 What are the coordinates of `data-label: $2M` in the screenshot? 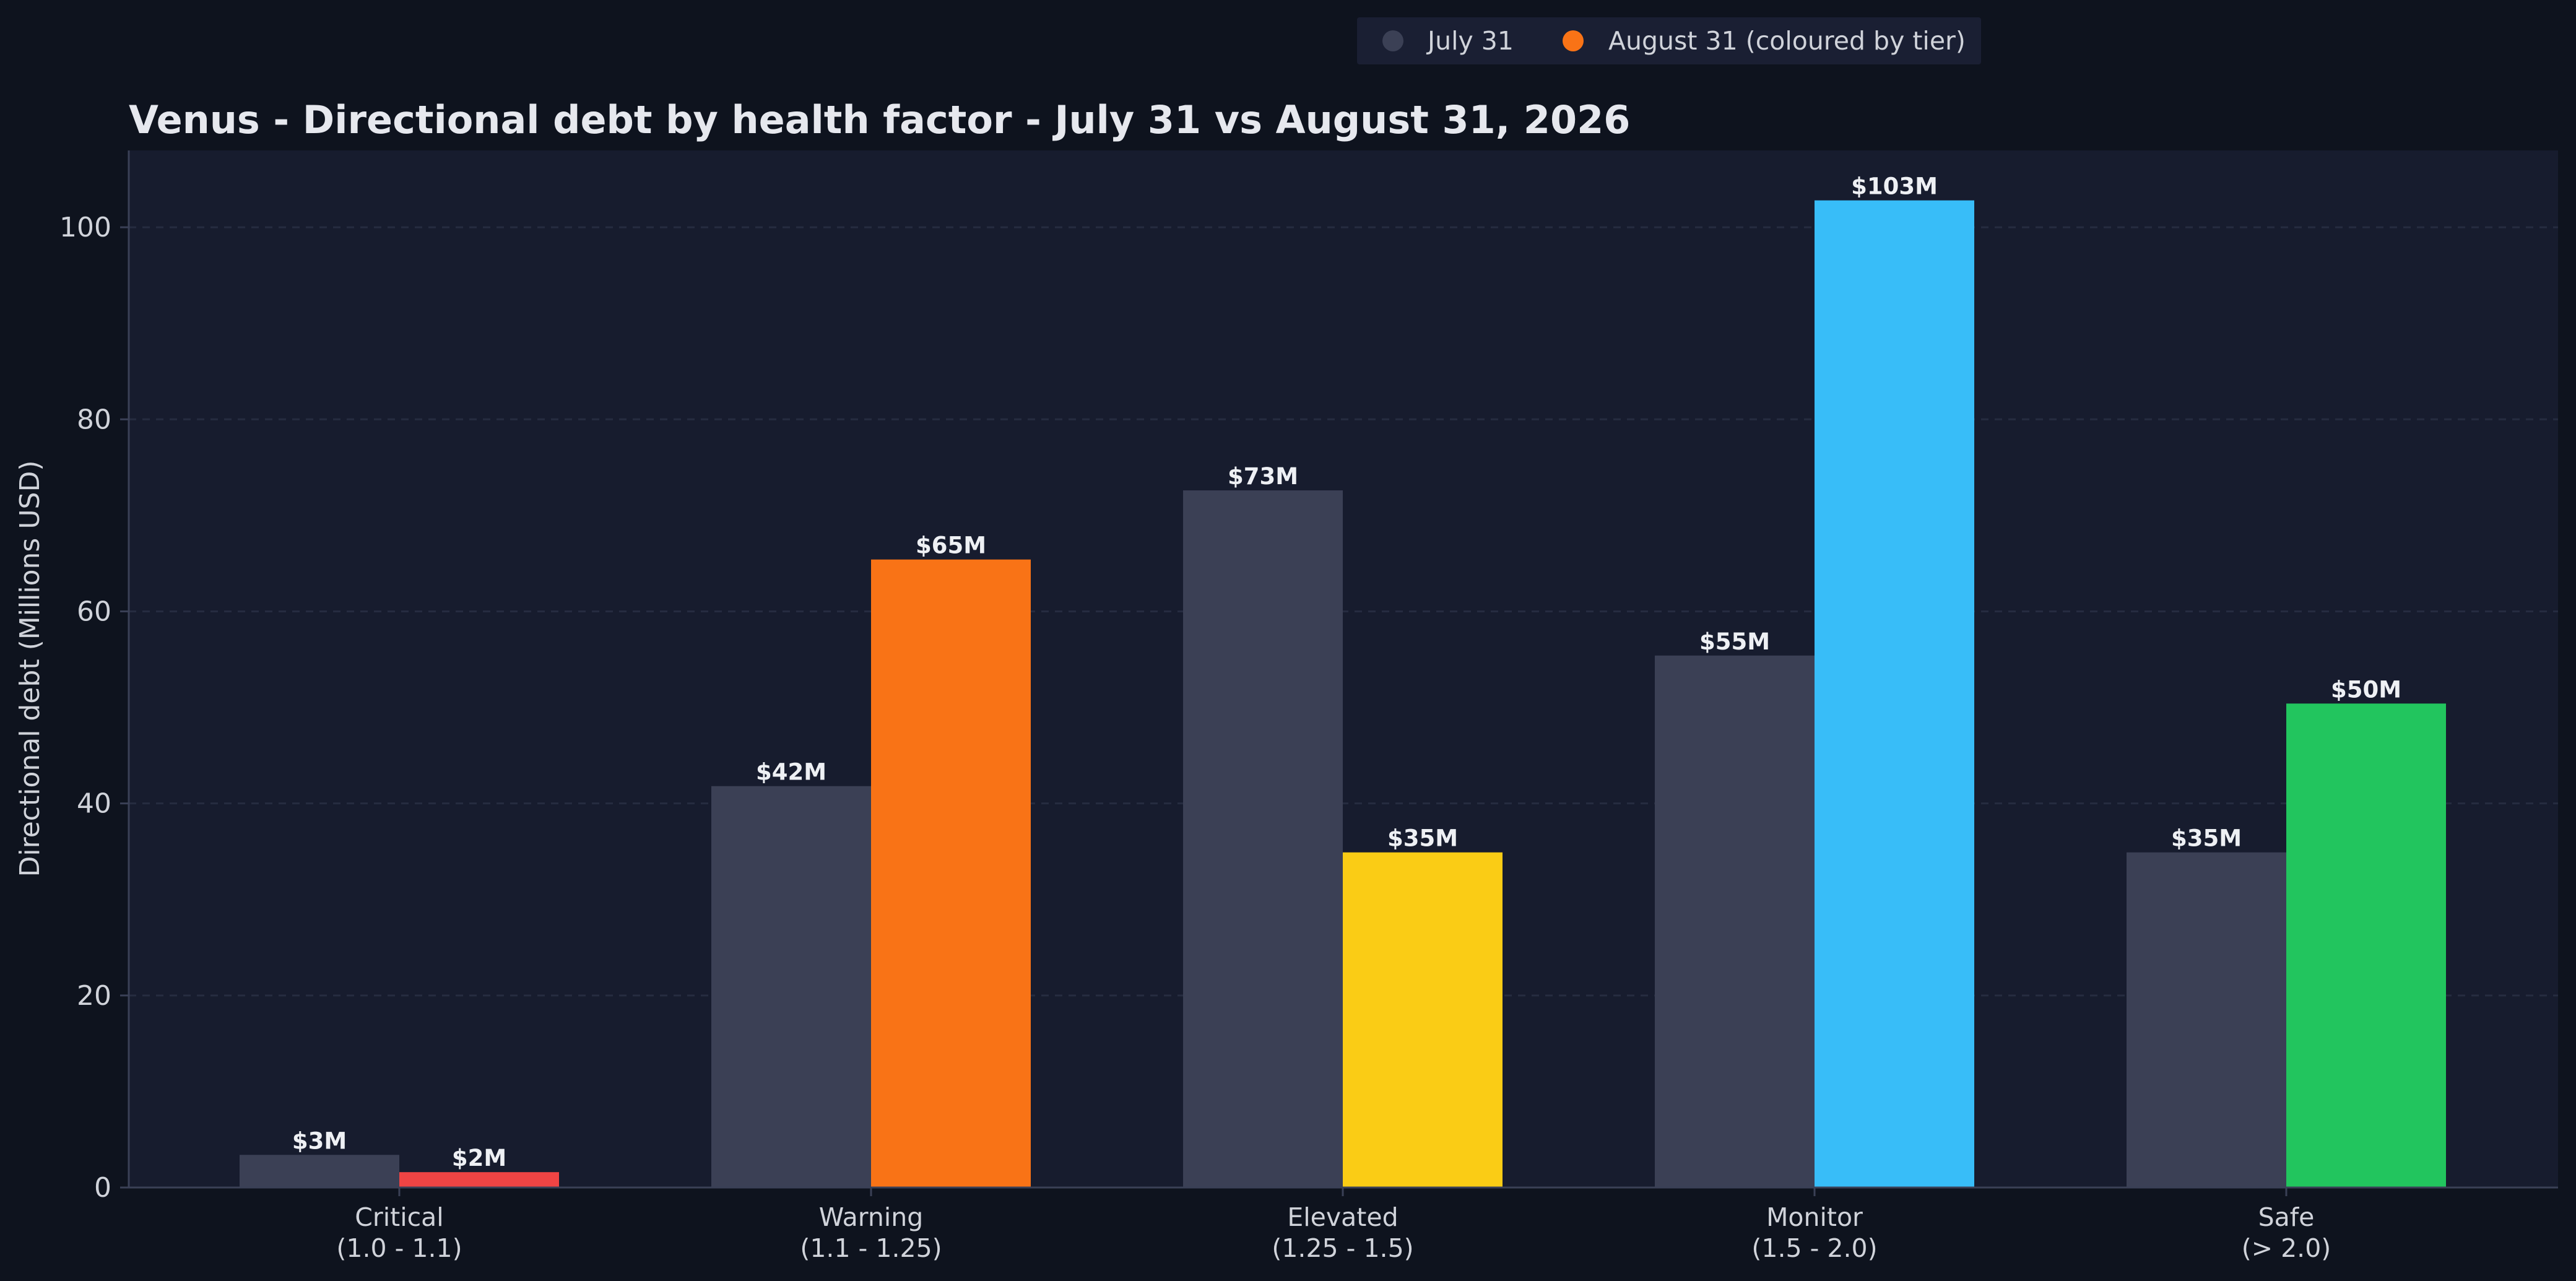 It's located at (479, 1158).